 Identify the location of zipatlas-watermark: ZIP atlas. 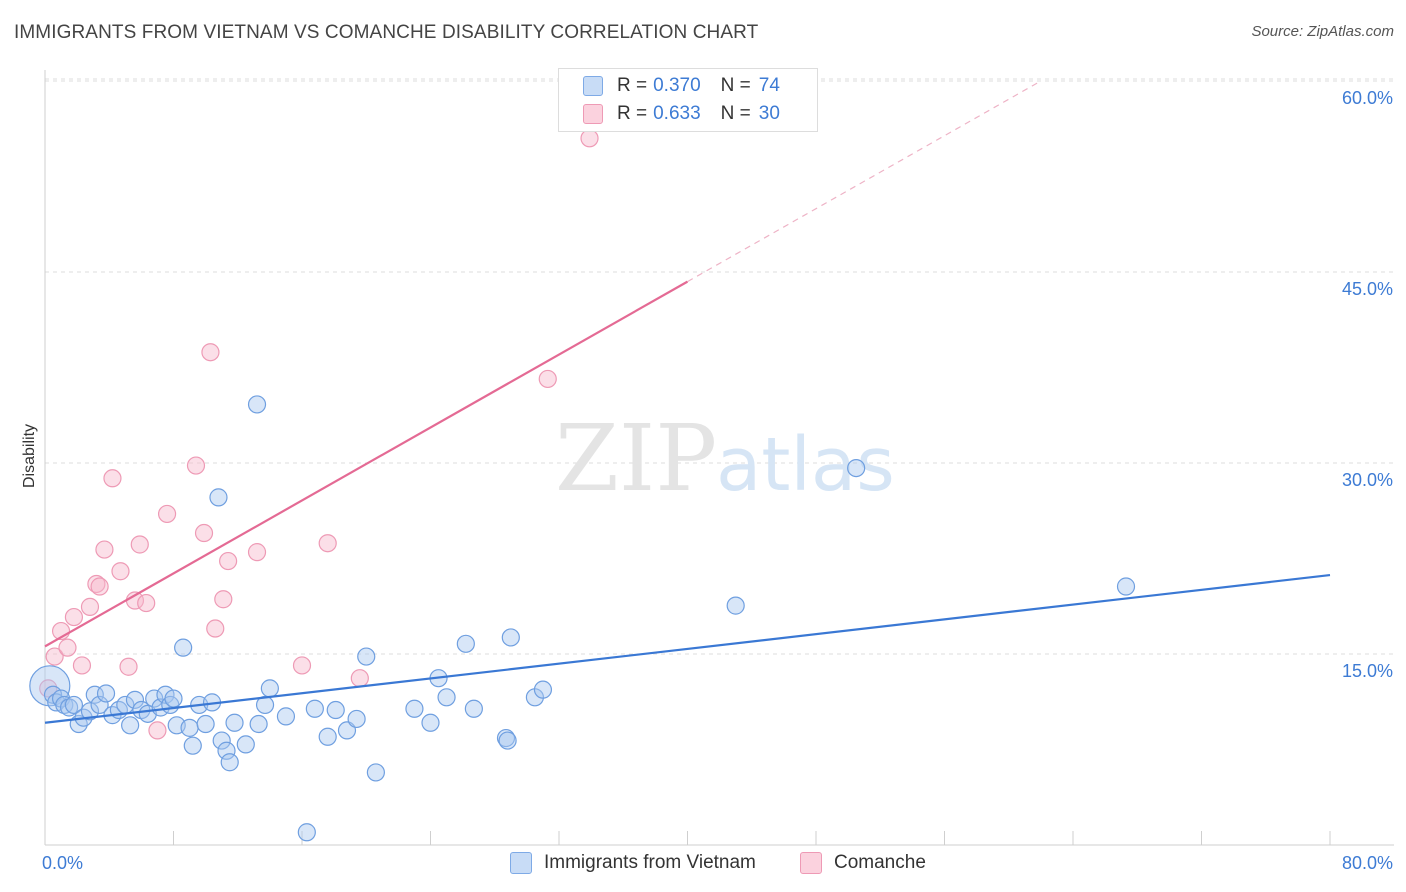
(725, 458).